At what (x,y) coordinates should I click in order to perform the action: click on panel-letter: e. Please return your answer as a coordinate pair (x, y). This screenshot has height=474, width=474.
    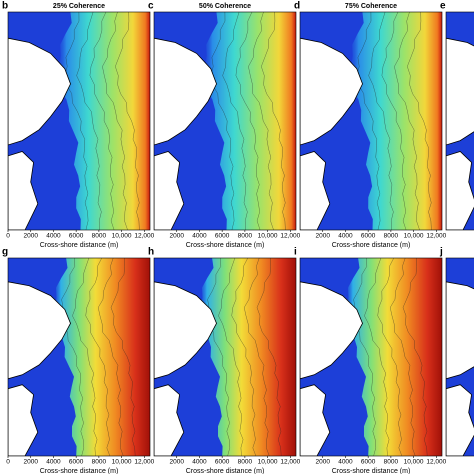
    Looking at the image, I should click on (443, 6).